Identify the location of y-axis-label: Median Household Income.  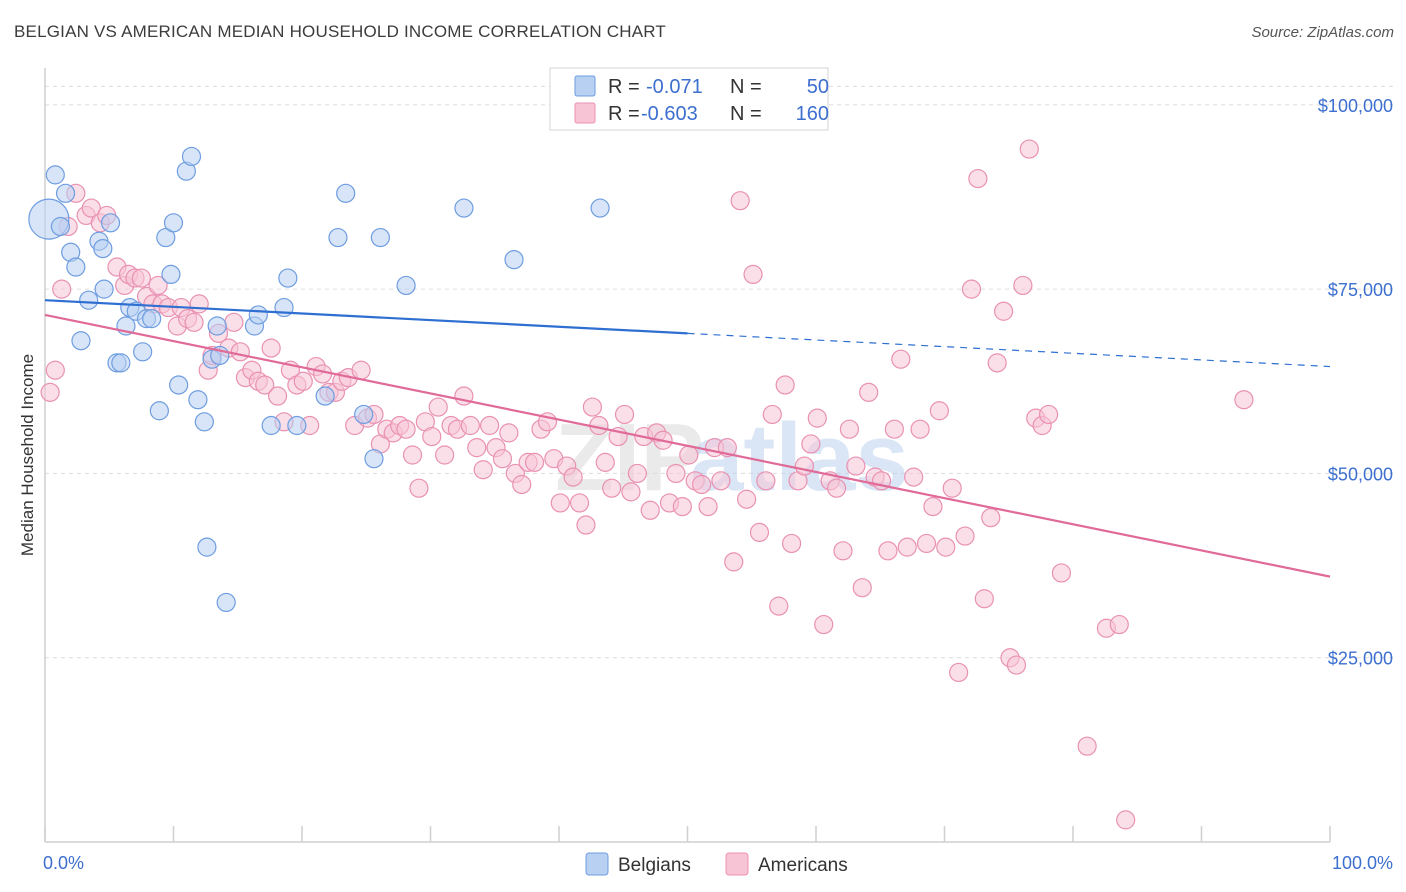
(27, 455).